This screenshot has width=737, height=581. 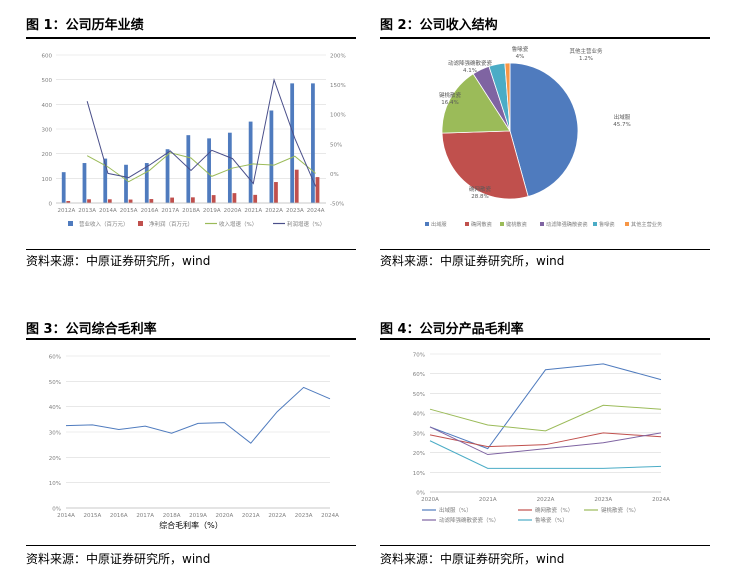 What do you see at coordinates (439, 224) in the screenshot?
I see `legend-label: 出域服` at bounding box center [439, 224].